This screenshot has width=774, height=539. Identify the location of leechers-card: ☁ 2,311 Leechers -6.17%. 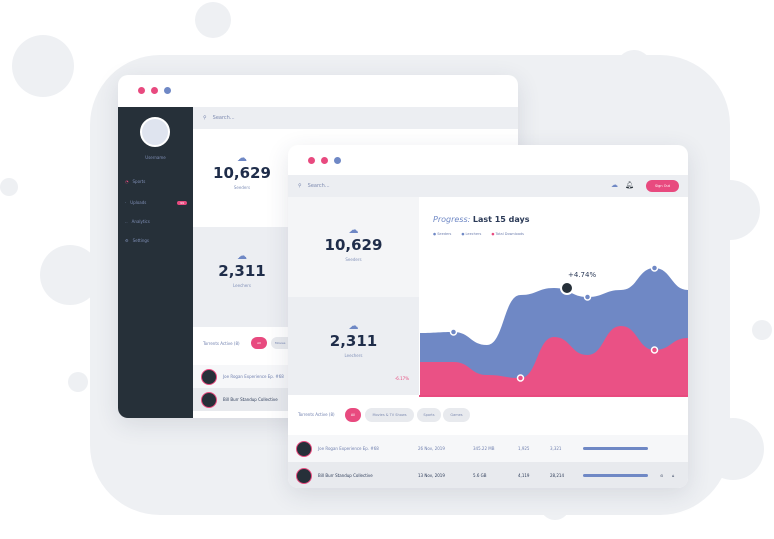
(353, 346).